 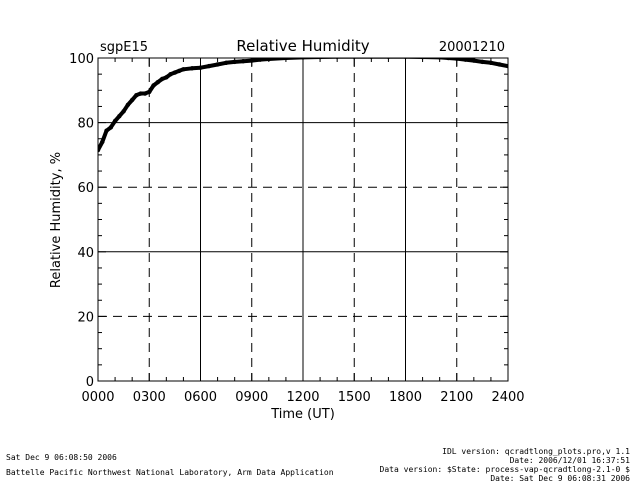 I want to click on x-axis-label: Time (UT), so click(x=302, y=414).